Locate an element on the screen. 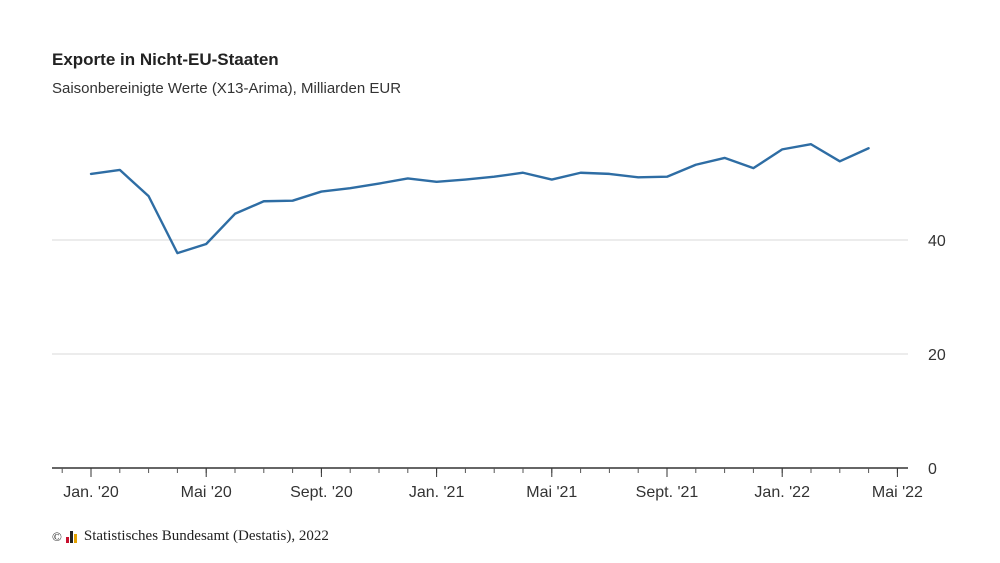  copyright-symbol: © is located at coordinates (57, 536).